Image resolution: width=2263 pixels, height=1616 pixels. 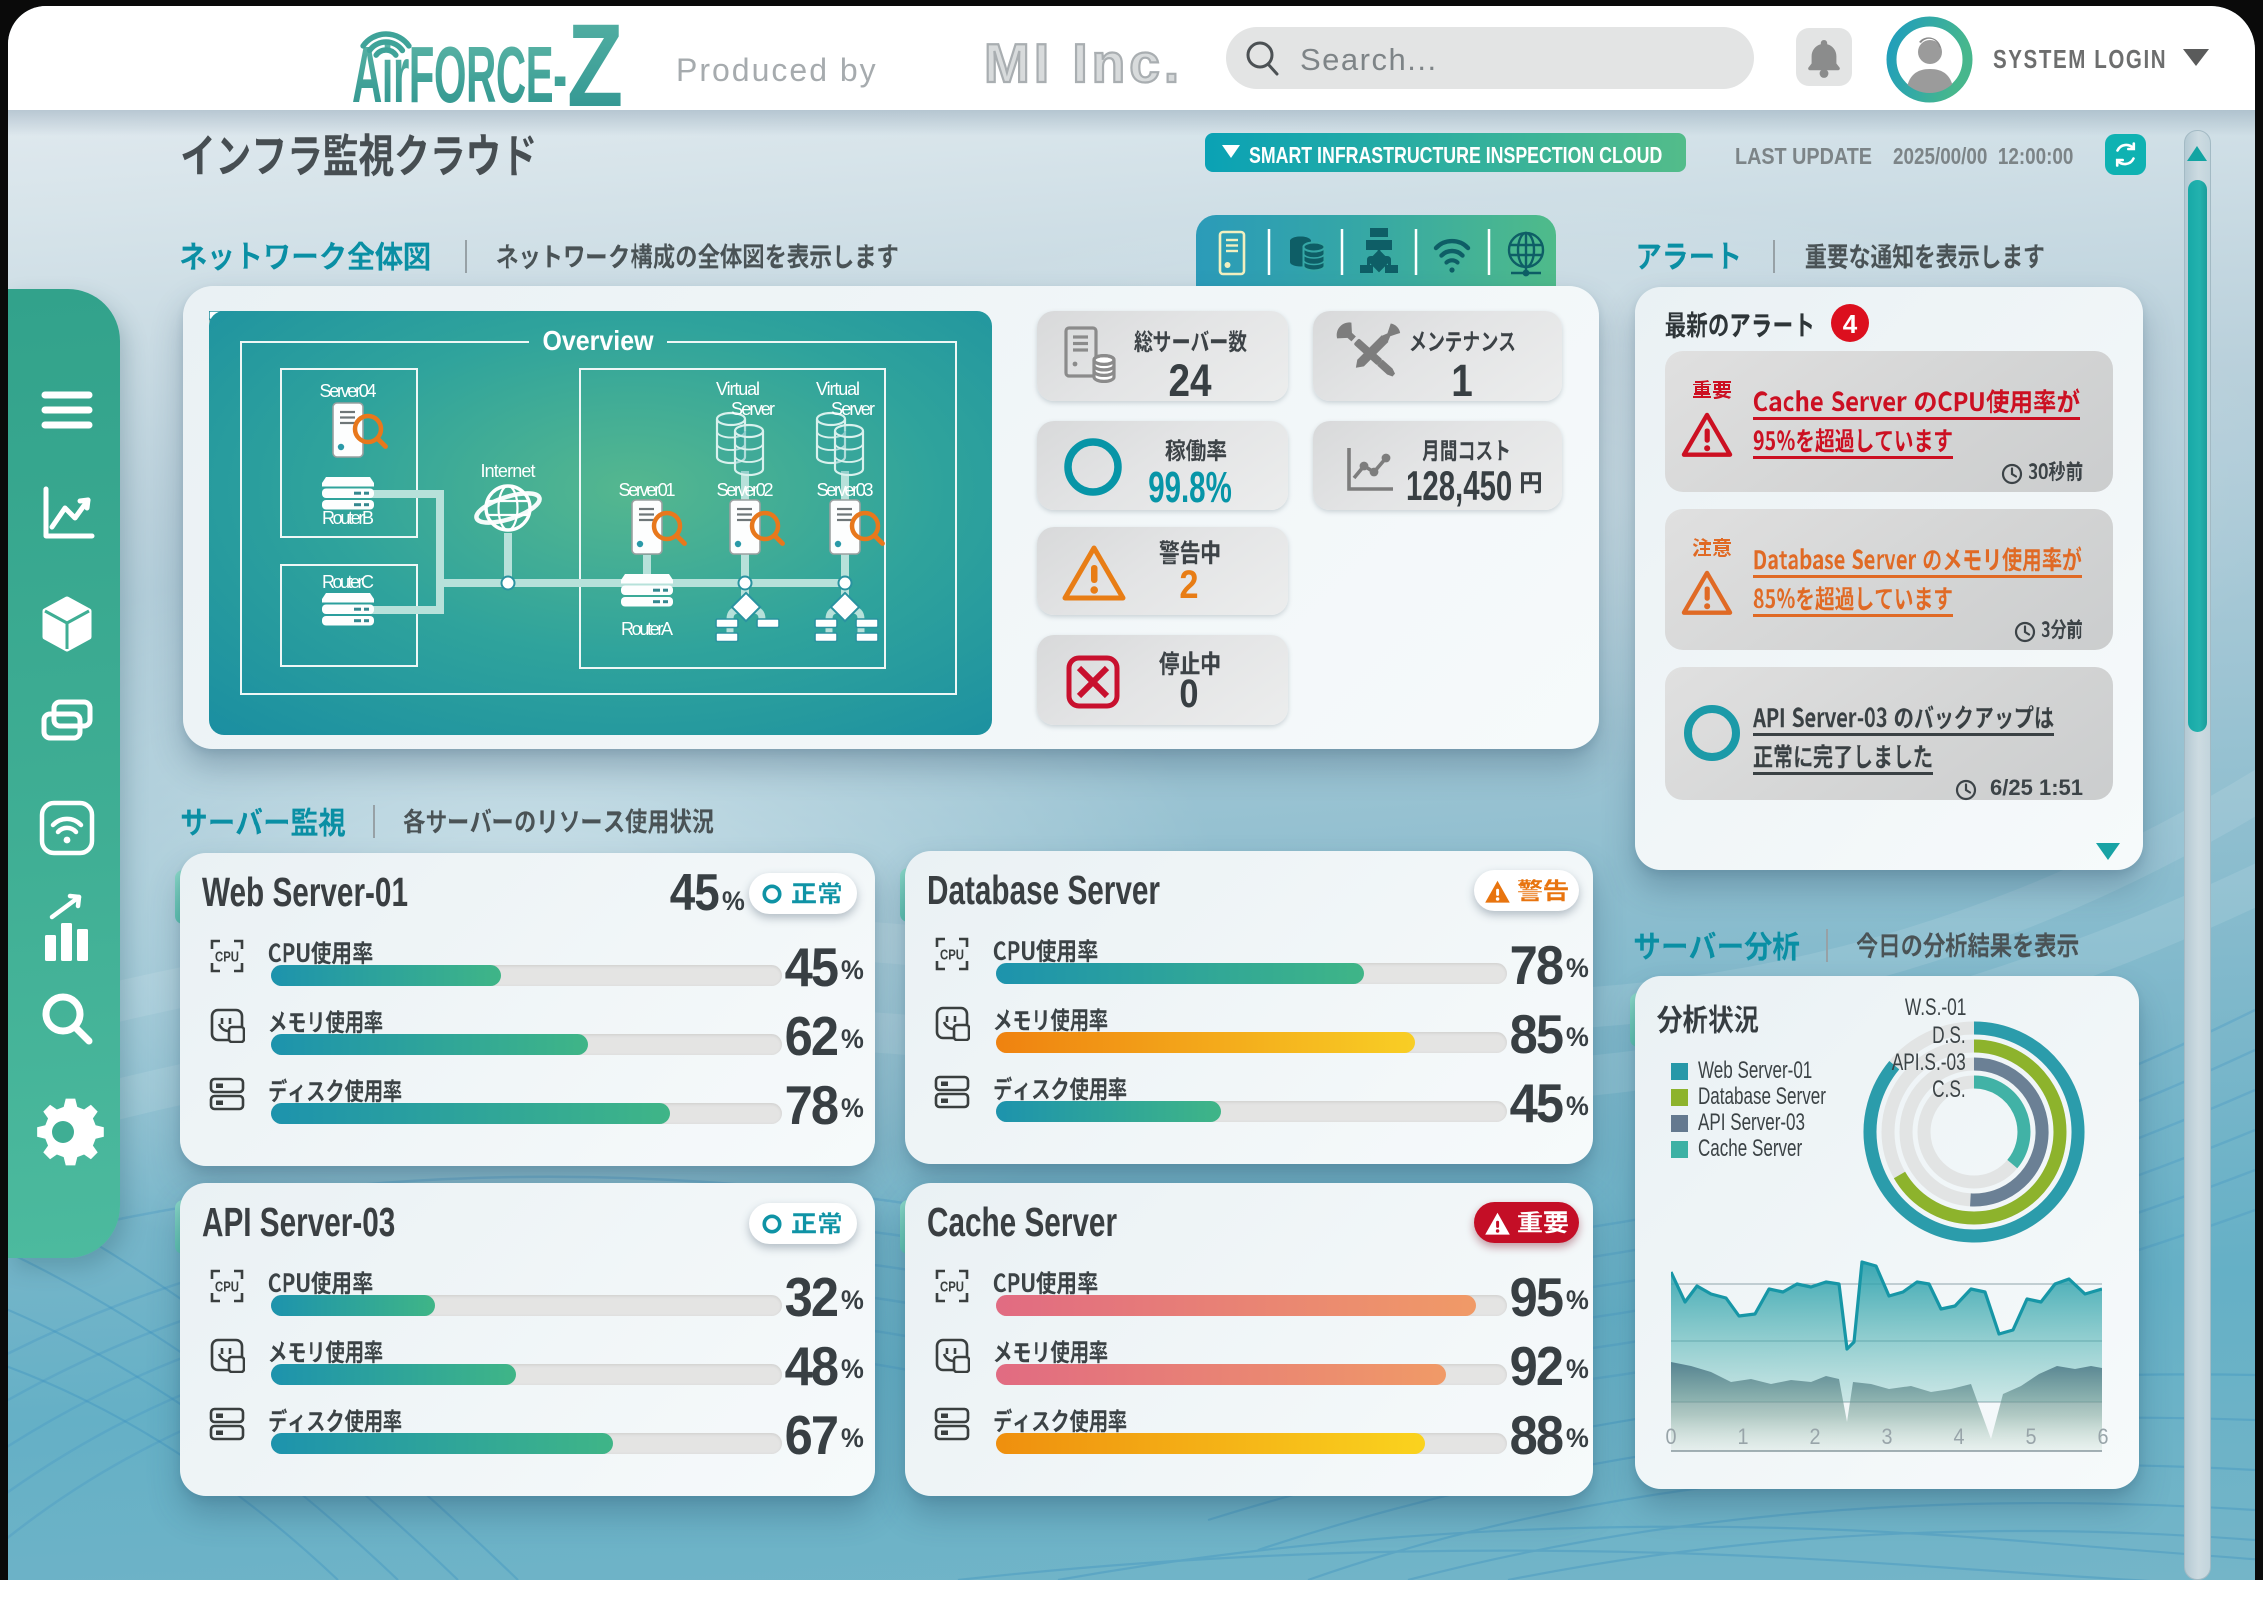 What do you see at coordinates (647, 629) in the screenshot?
I see `svg-text: RouterA` at bounding box center [647, 629].